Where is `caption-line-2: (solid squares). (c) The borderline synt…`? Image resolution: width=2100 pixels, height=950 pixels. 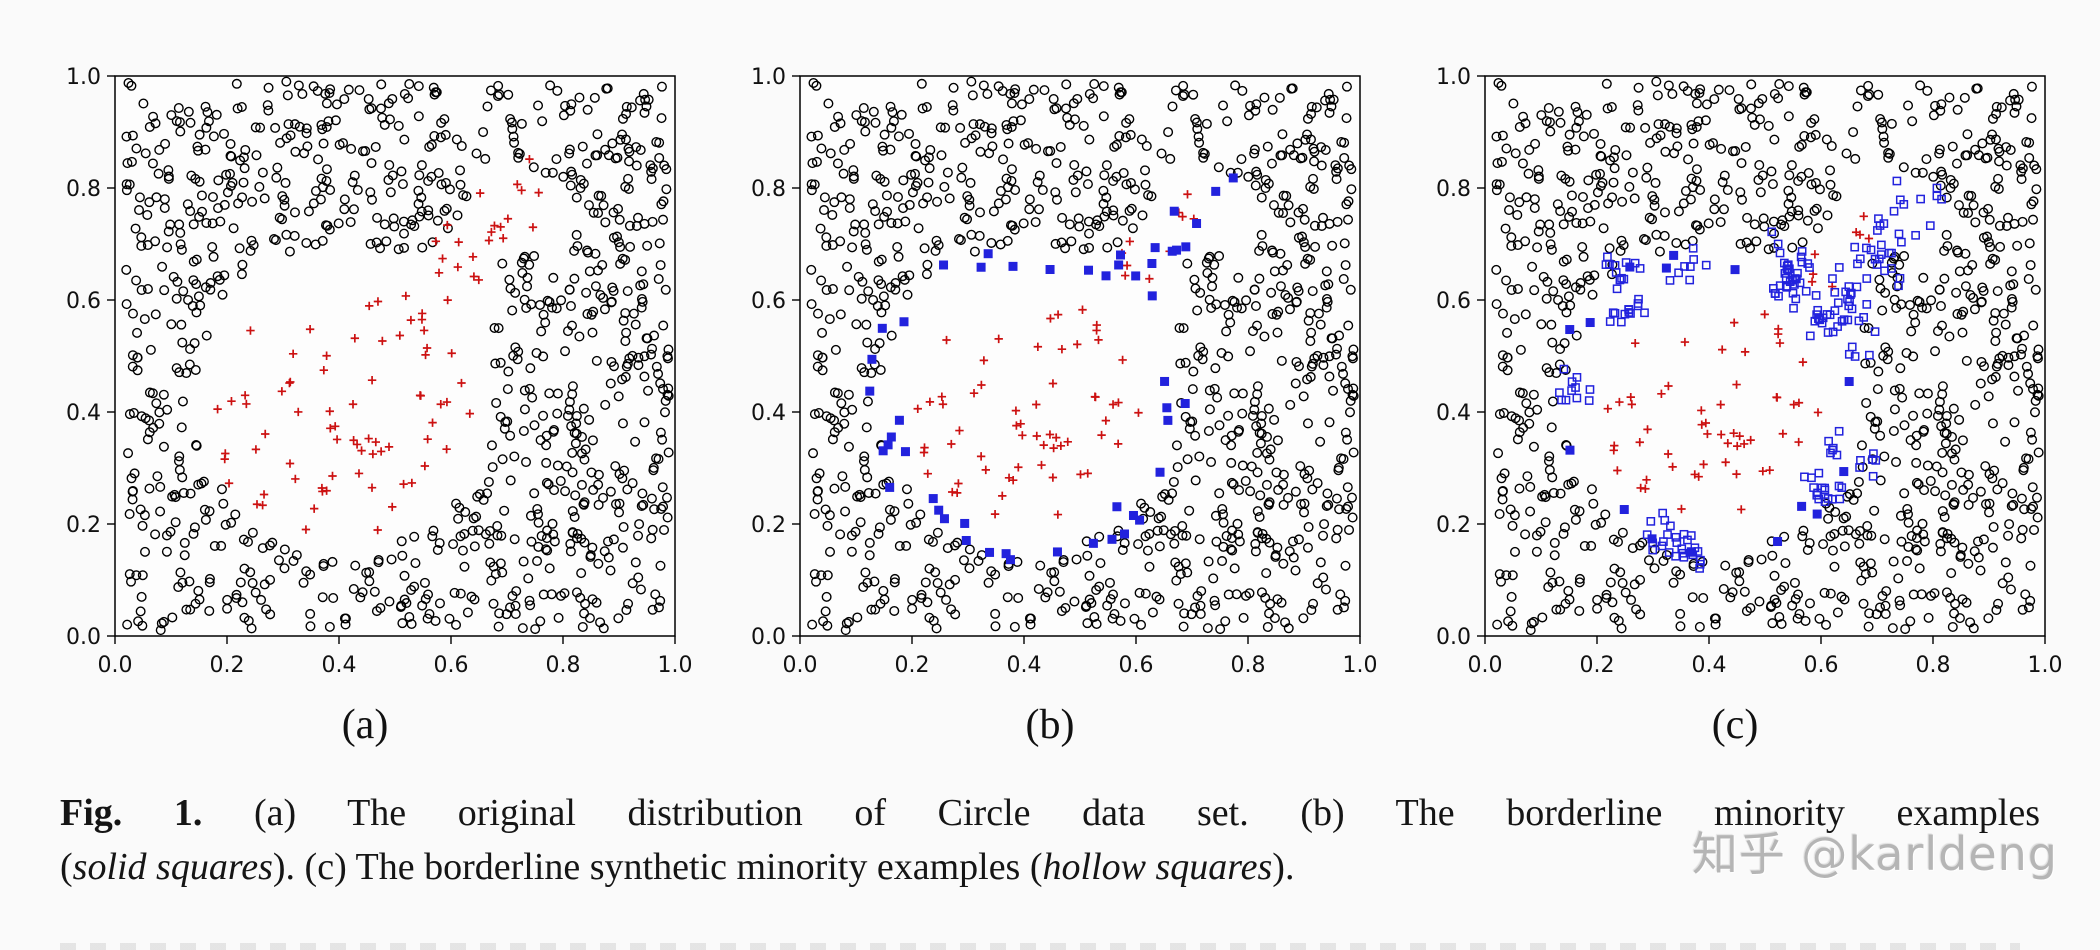 caption-line-2: (solid squares). (c) The borderline synt… is located at coordinates (1050, 868).